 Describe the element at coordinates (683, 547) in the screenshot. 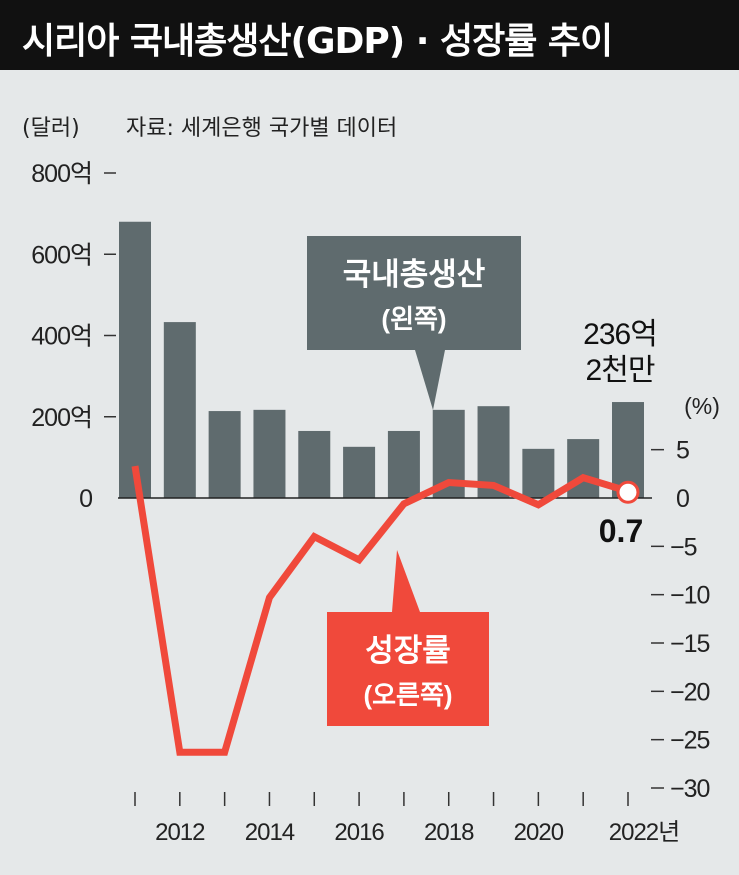

I see `right-tick-label: −5` at that location.